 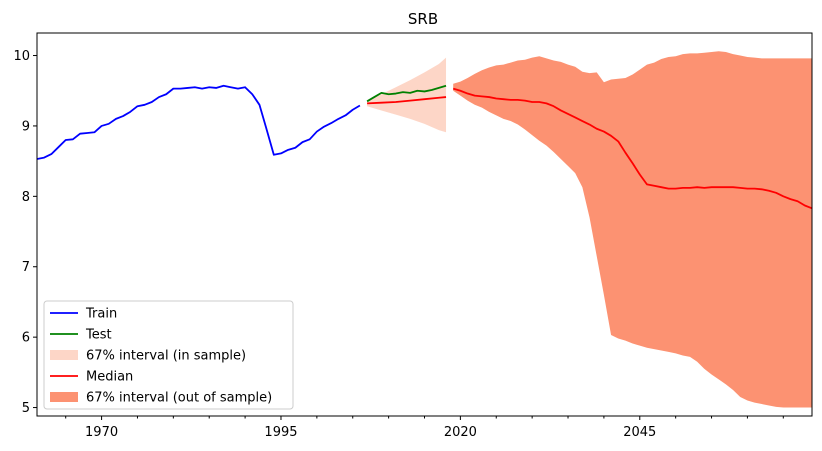 I want to click on legend-box, so click(x=168, y=355).